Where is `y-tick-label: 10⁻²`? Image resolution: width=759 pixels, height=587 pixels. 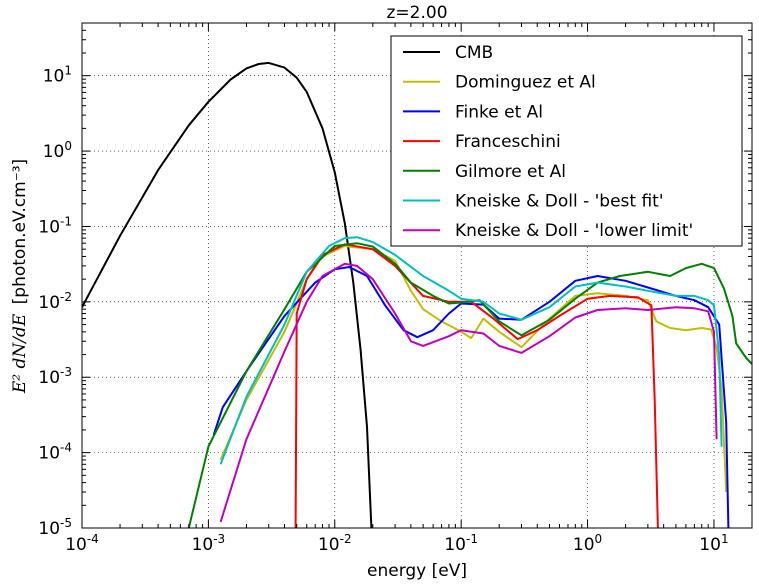 y-tick-label: 10⁻² is located at coordinates (55, 301).